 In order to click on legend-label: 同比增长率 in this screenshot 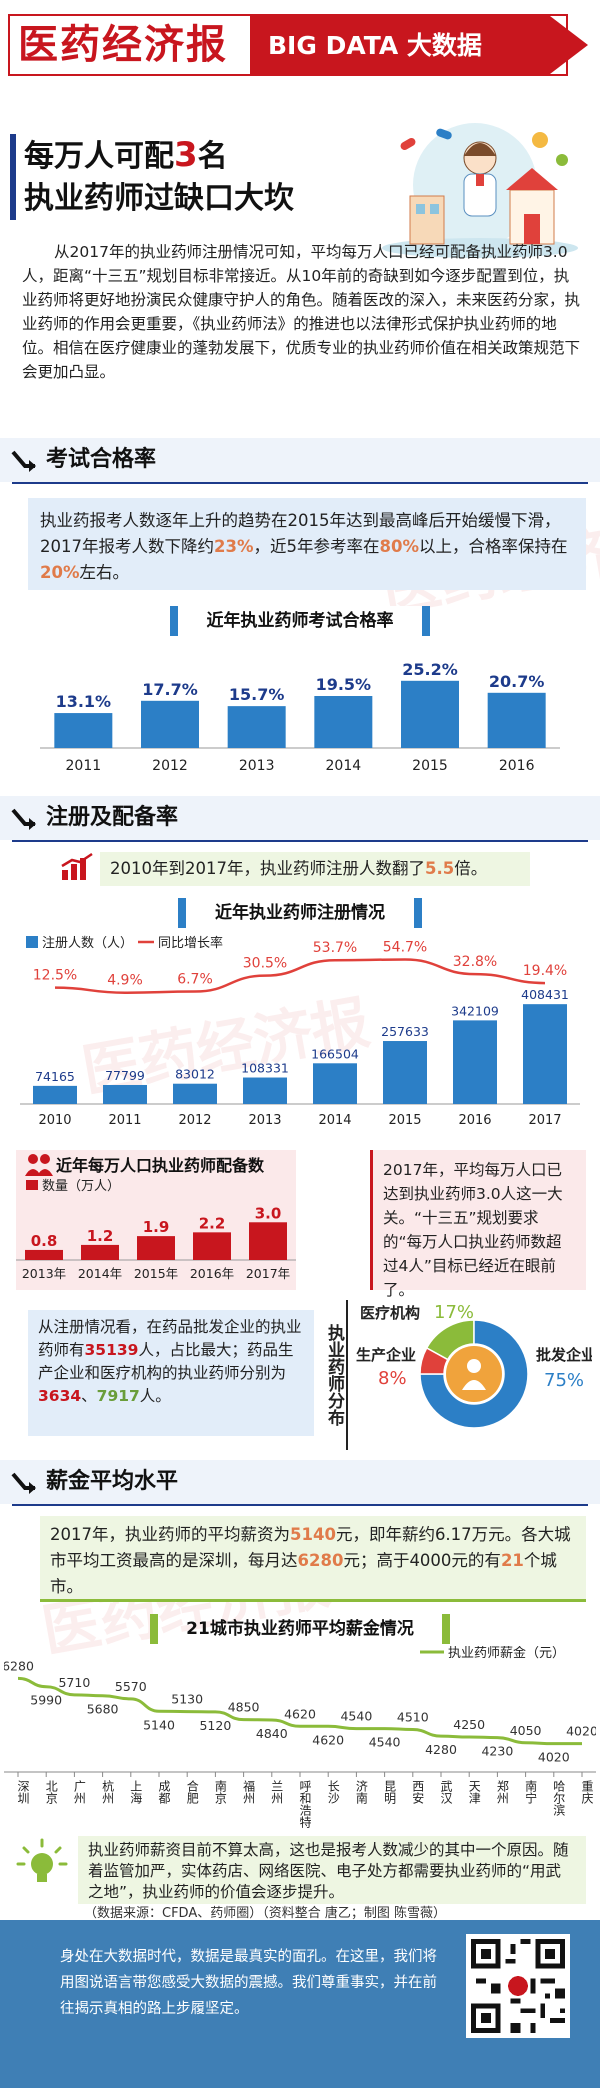, I will do `click(190, 943)`.